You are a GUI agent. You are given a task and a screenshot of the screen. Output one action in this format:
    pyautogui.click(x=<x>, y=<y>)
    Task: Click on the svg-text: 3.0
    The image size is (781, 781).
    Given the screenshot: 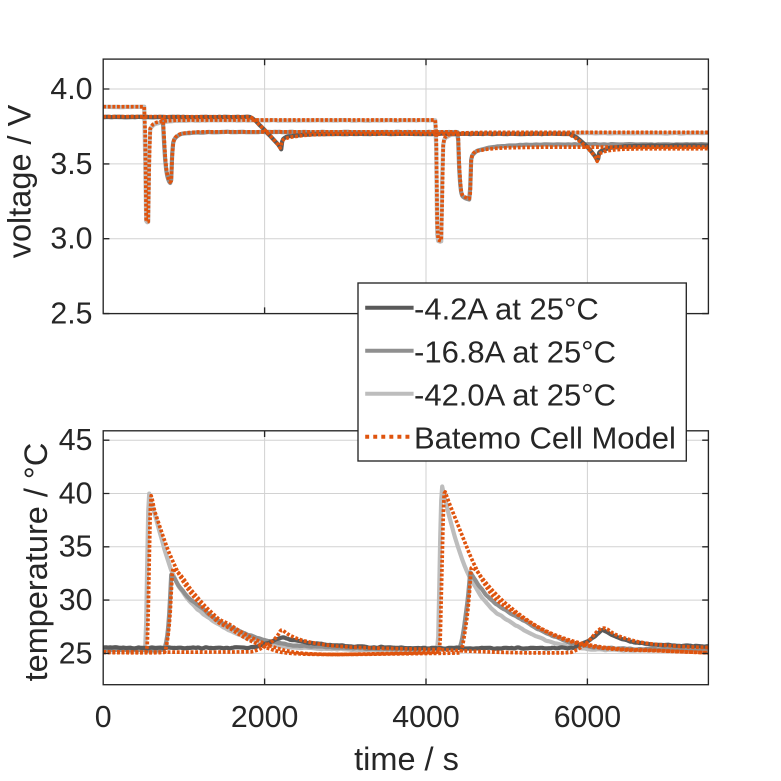 What is the action you would take?
    pyautogui.click(x=71, y=239)
    